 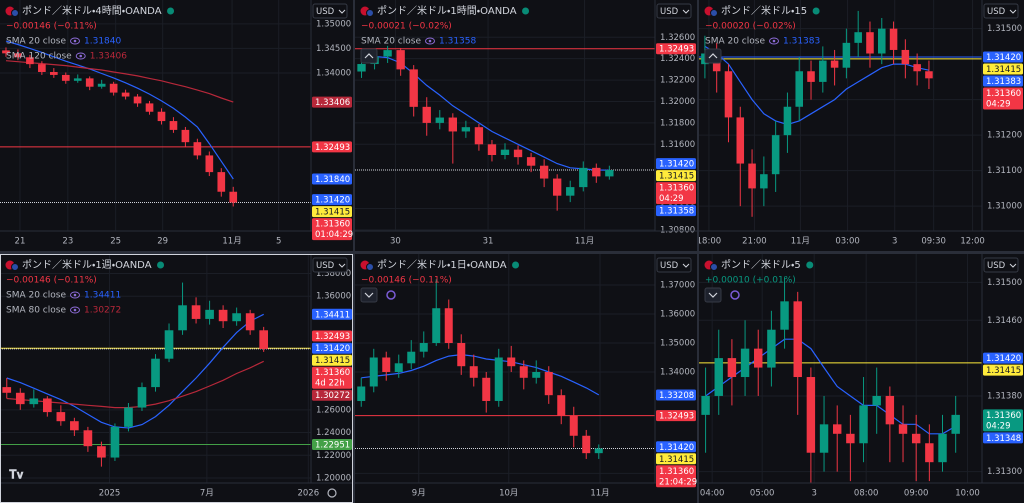 I want to click on price-tag-label: 1.31420, so click(x=332, y=349).